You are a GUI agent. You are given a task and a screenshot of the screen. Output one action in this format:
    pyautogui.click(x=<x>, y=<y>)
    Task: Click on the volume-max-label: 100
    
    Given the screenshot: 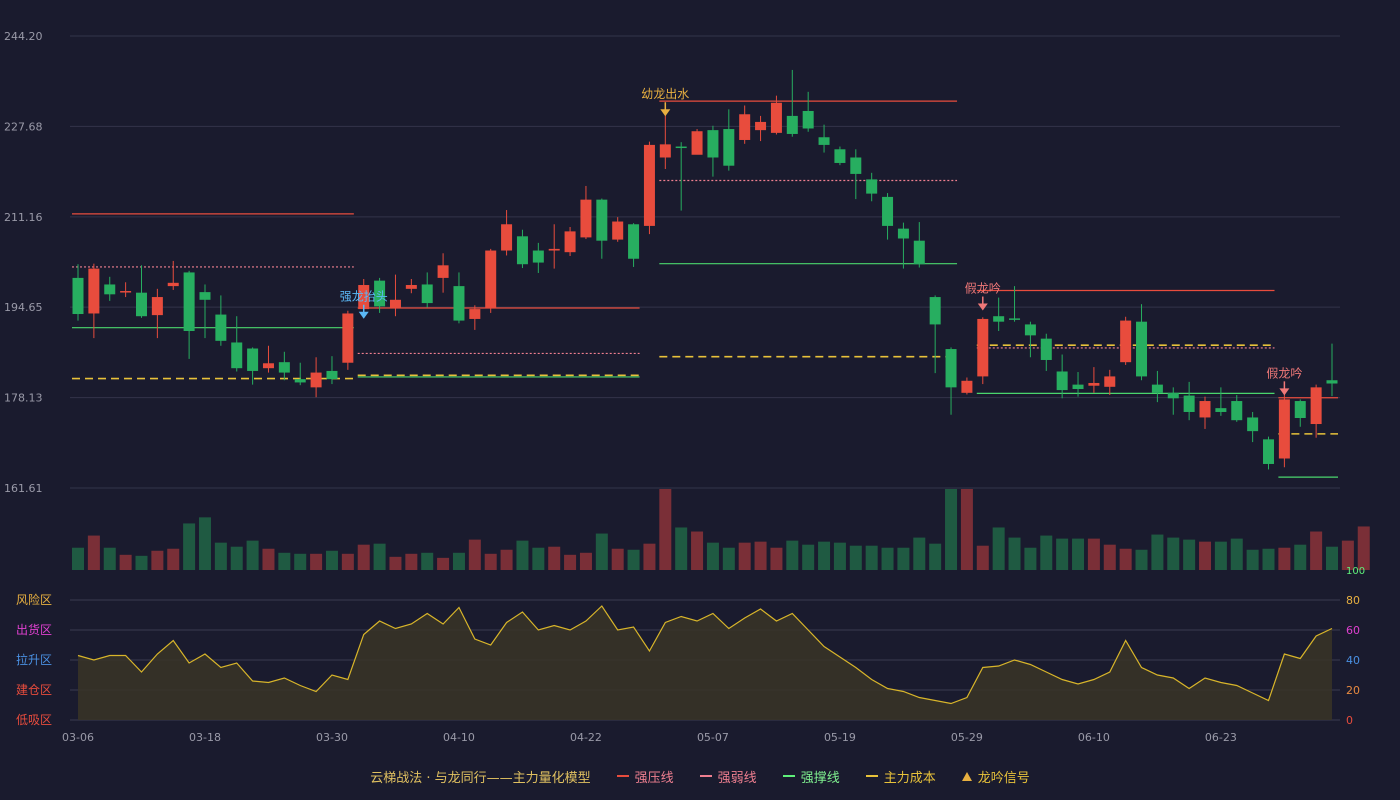 What is the action you would take?
    pyautogui.click(x=1355, y=571)
    